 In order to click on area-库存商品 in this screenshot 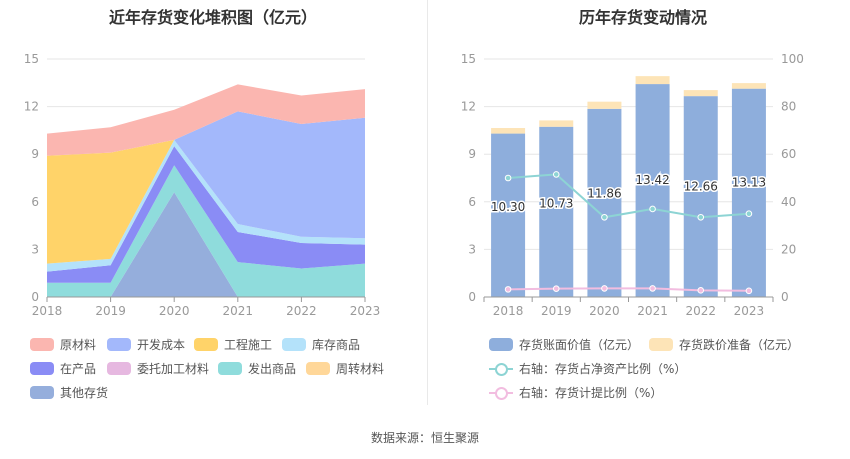, I will do `click(206, 205)`.